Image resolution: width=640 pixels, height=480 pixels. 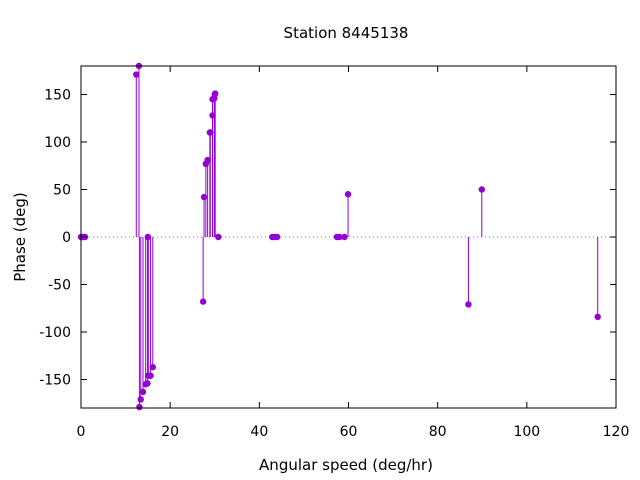 What do you see at coordinates (57, 143) in the screenshot?
I see `y-tick-label: 100` at bounding box center [57, 143].